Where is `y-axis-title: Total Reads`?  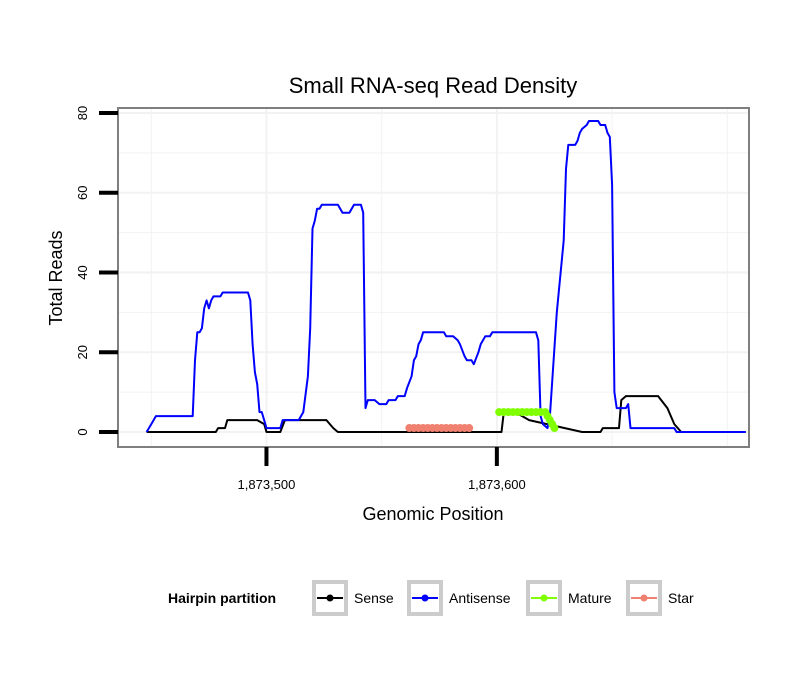 y-axis-title: Total Reads is located at coordinates (56, 277).